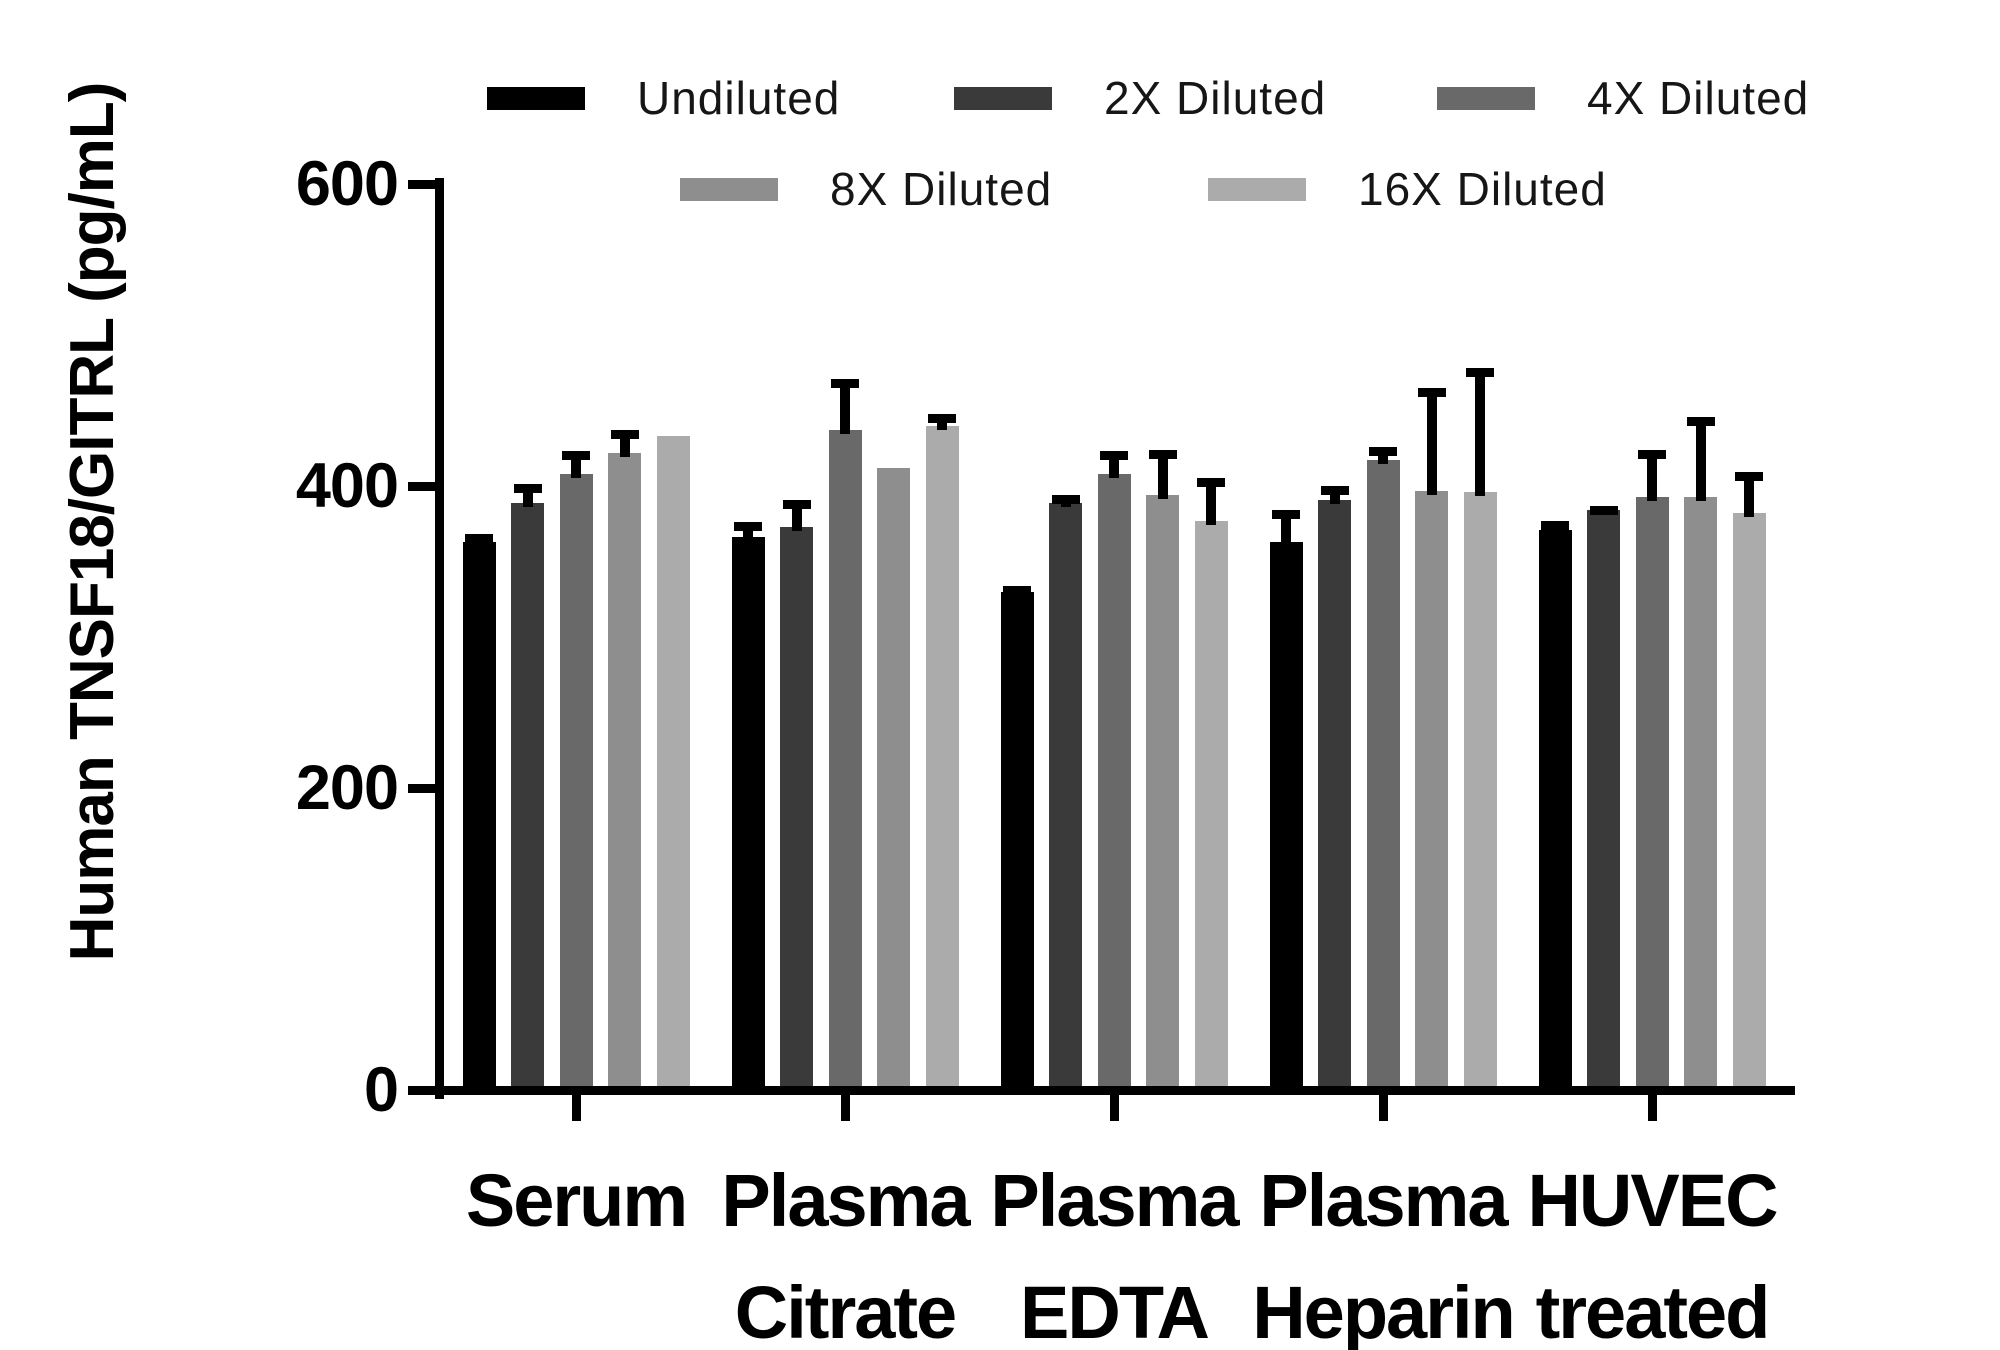 This screenshot has width=2000, height=1350. Describe the element at coordinates (1017, 840) in the screenshot. I see `bar-plasma-edta-undiluted` at that location.